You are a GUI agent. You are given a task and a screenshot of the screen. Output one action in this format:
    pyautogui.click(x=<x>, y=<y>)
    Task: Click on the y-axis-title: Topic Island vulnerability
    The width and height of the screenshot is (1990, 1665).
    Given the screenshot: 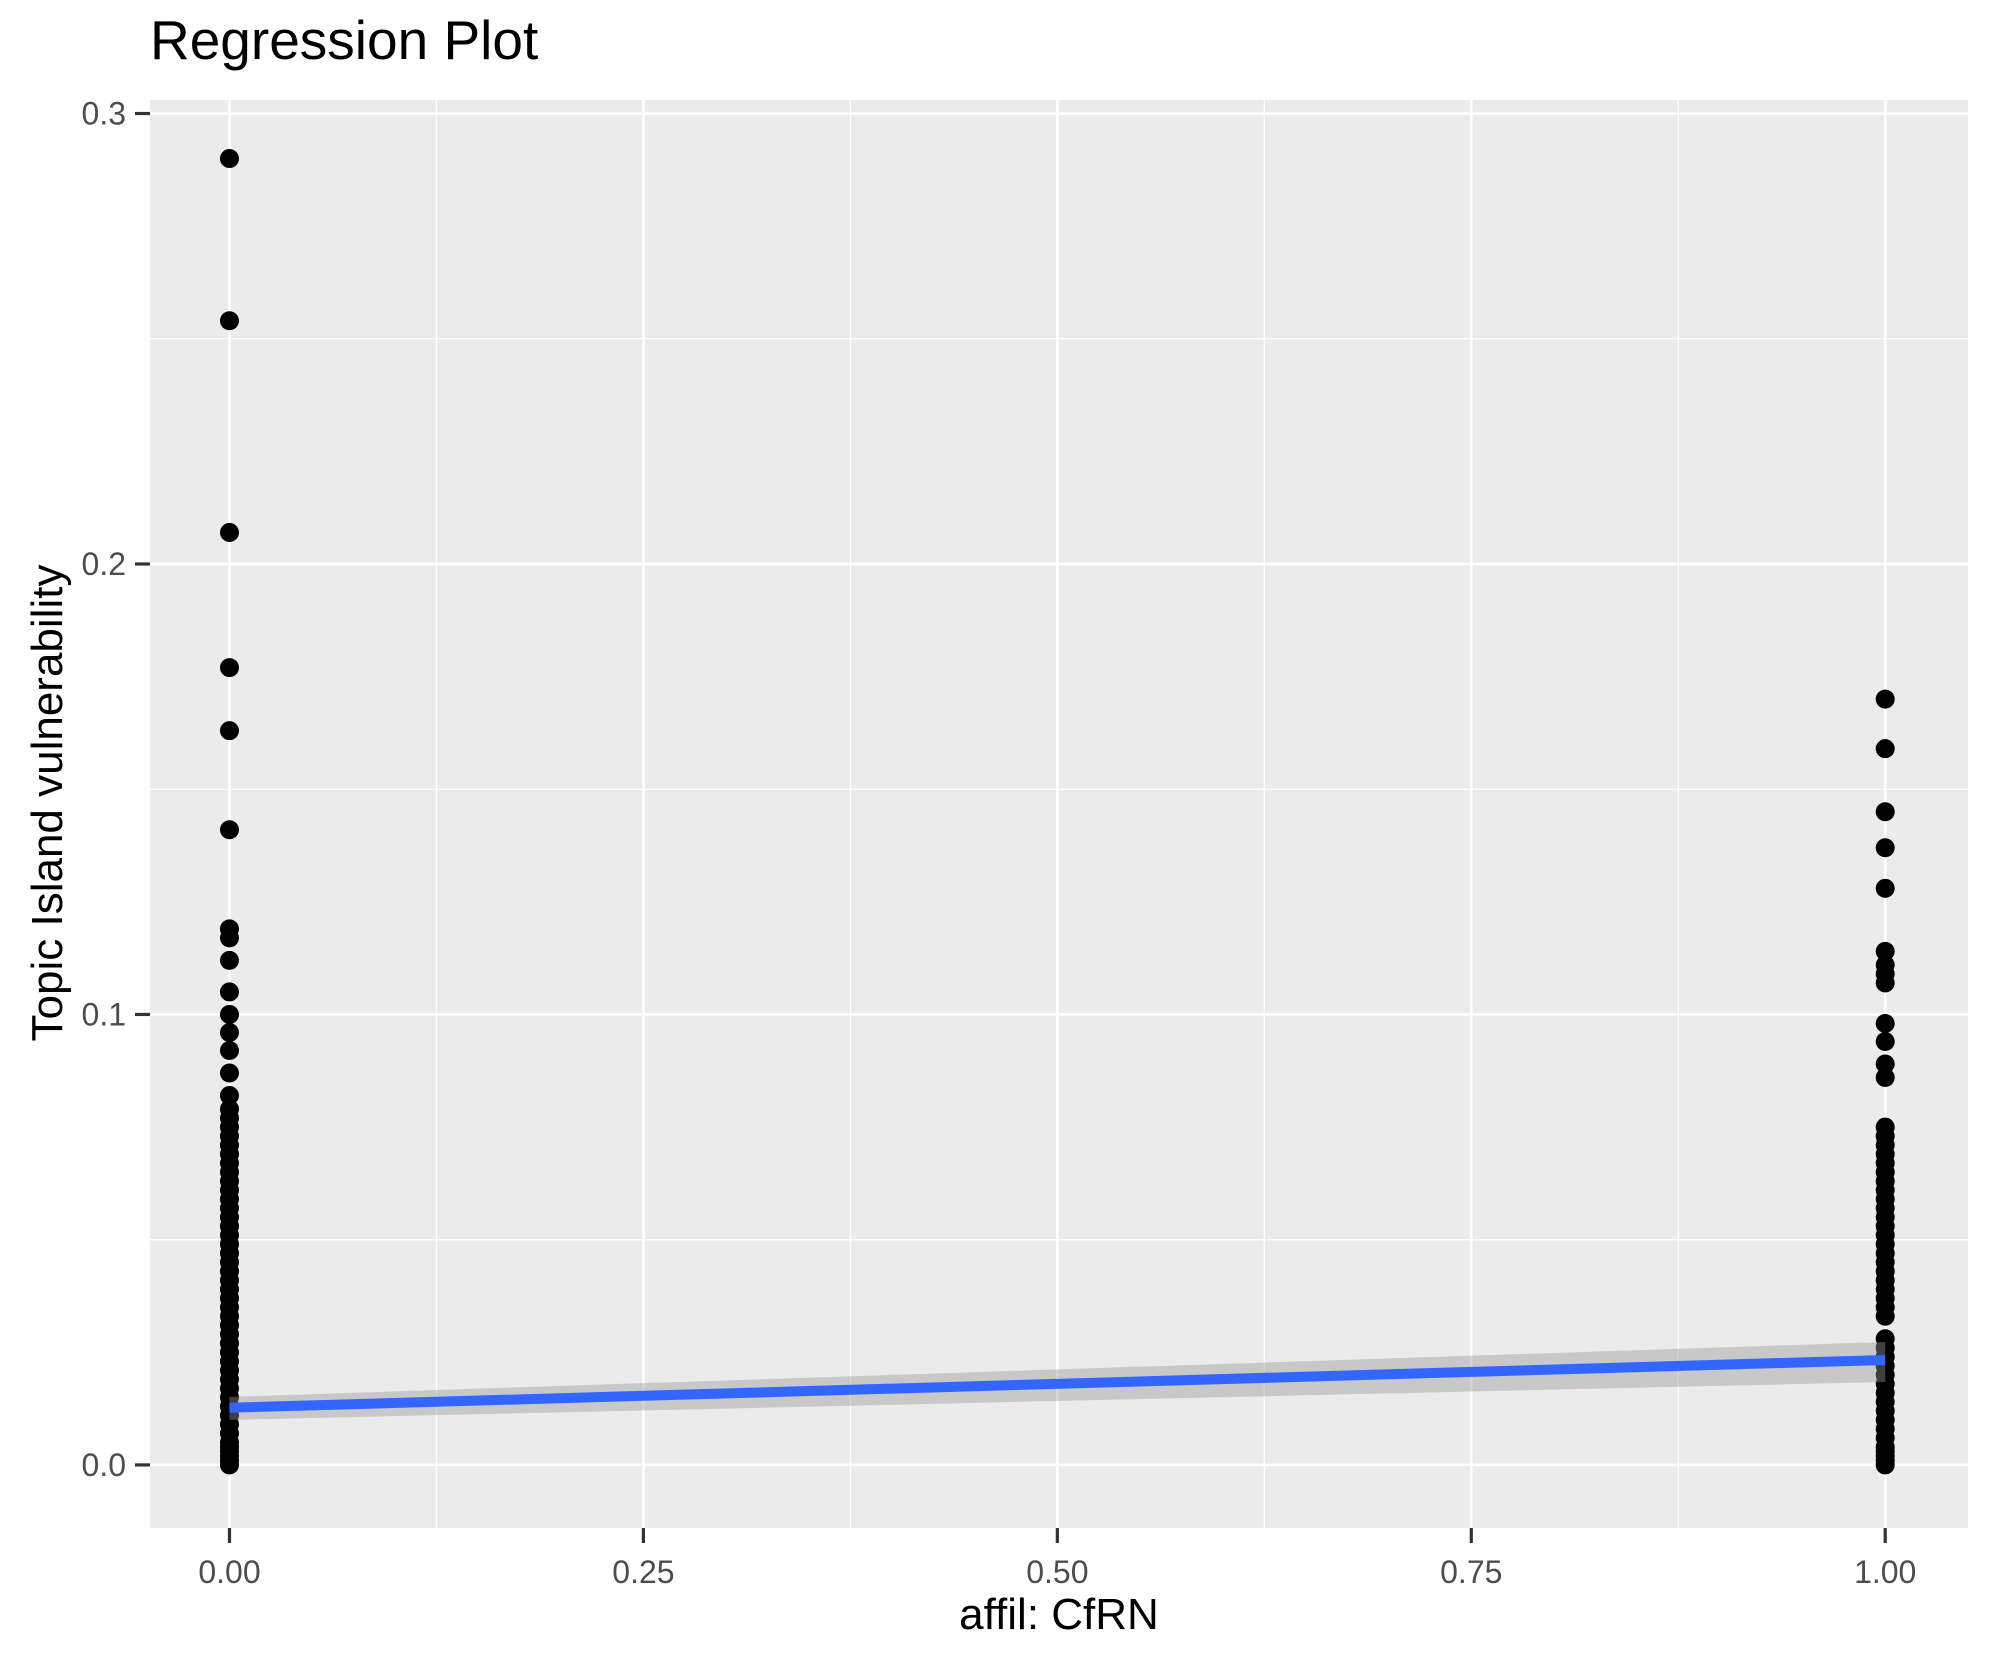 What is the action you would take?
    pyautogui.click(x=47, y=803)
    